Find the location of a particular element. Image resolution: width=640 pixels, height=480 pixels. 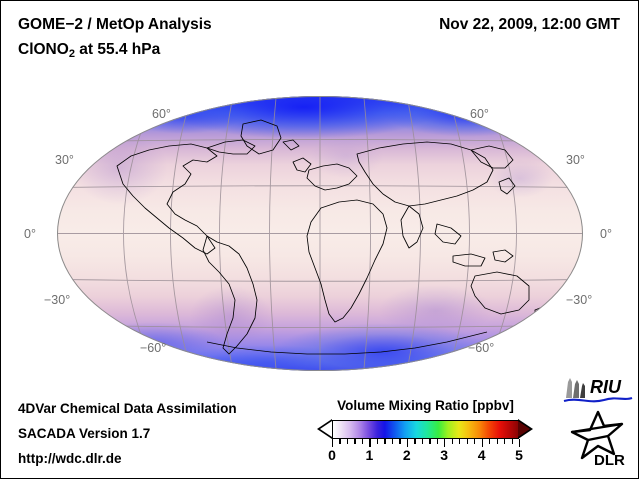

riu-tower-icon is located at coordinates (575, 388).